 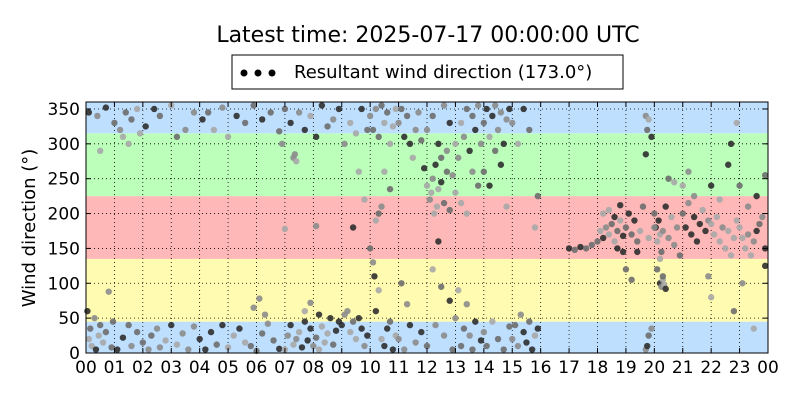 I want to click on x-tick-label: 15, so click(x=512, y=368).